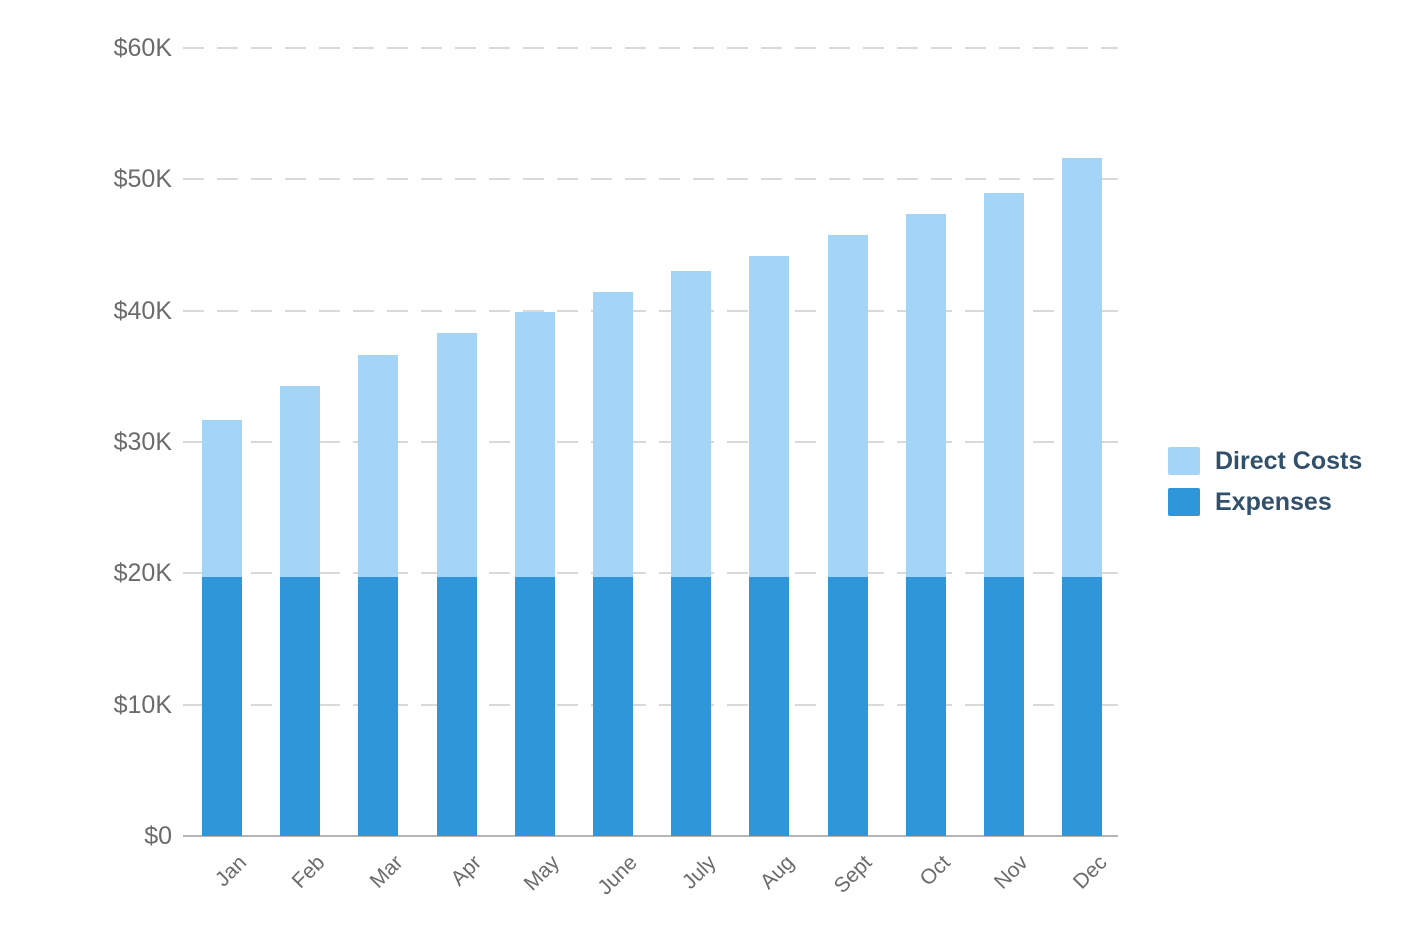  I want to click on chart-legend: Direct Costs Expenses, so click(1265, 487).